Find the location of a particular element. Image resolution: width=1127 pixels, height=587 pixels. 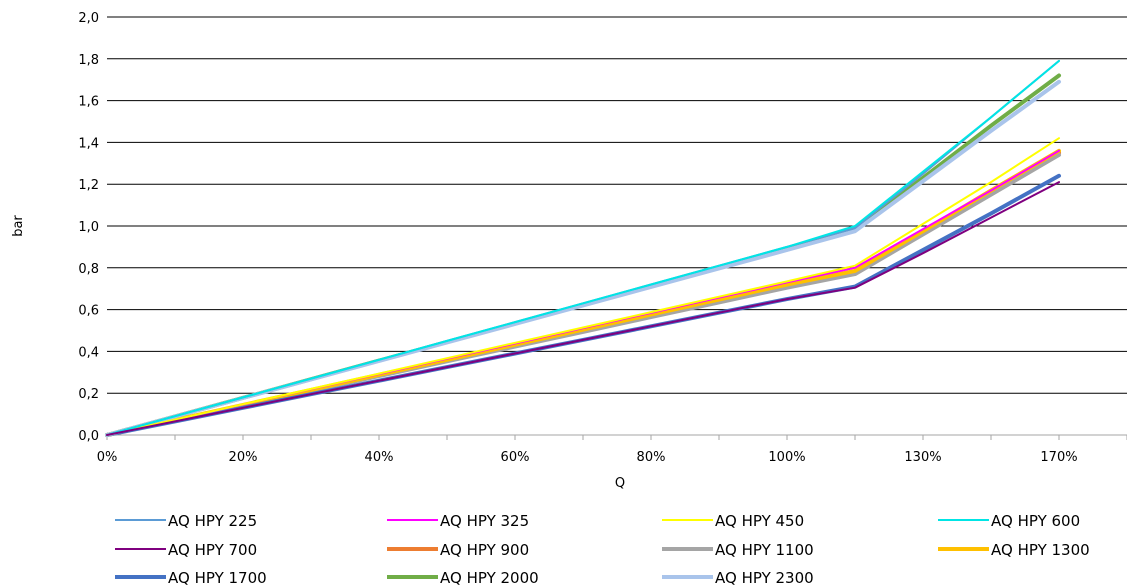

y-tick-label: 0,8 is located at coordinates (88, 269).